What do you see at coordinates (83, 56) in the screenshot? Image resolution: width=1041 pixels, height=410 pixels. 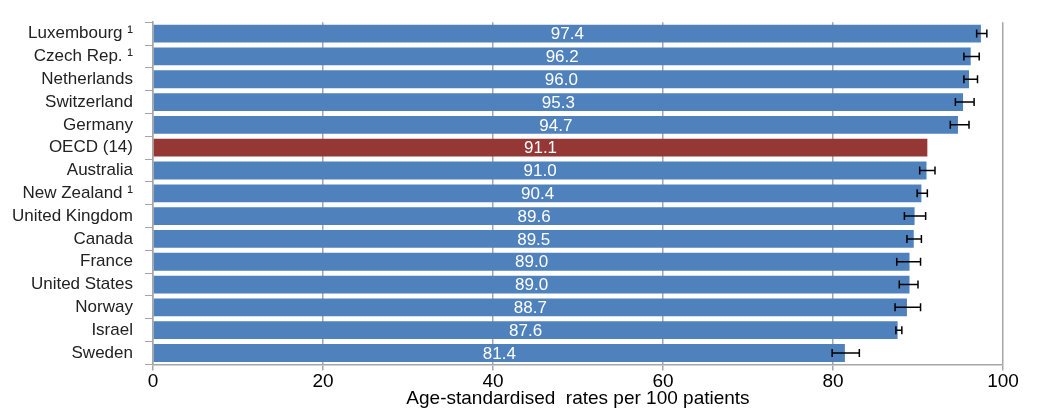 I see `y-tick-label: Czech Rep. ¹` at bounding box center [83, 56].